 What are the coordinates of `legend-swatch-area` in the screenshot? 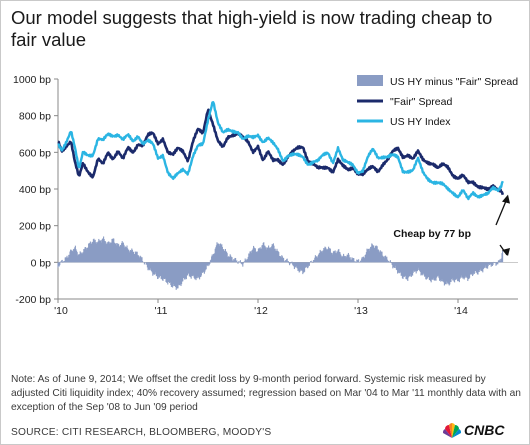 It's located at (370, 80).